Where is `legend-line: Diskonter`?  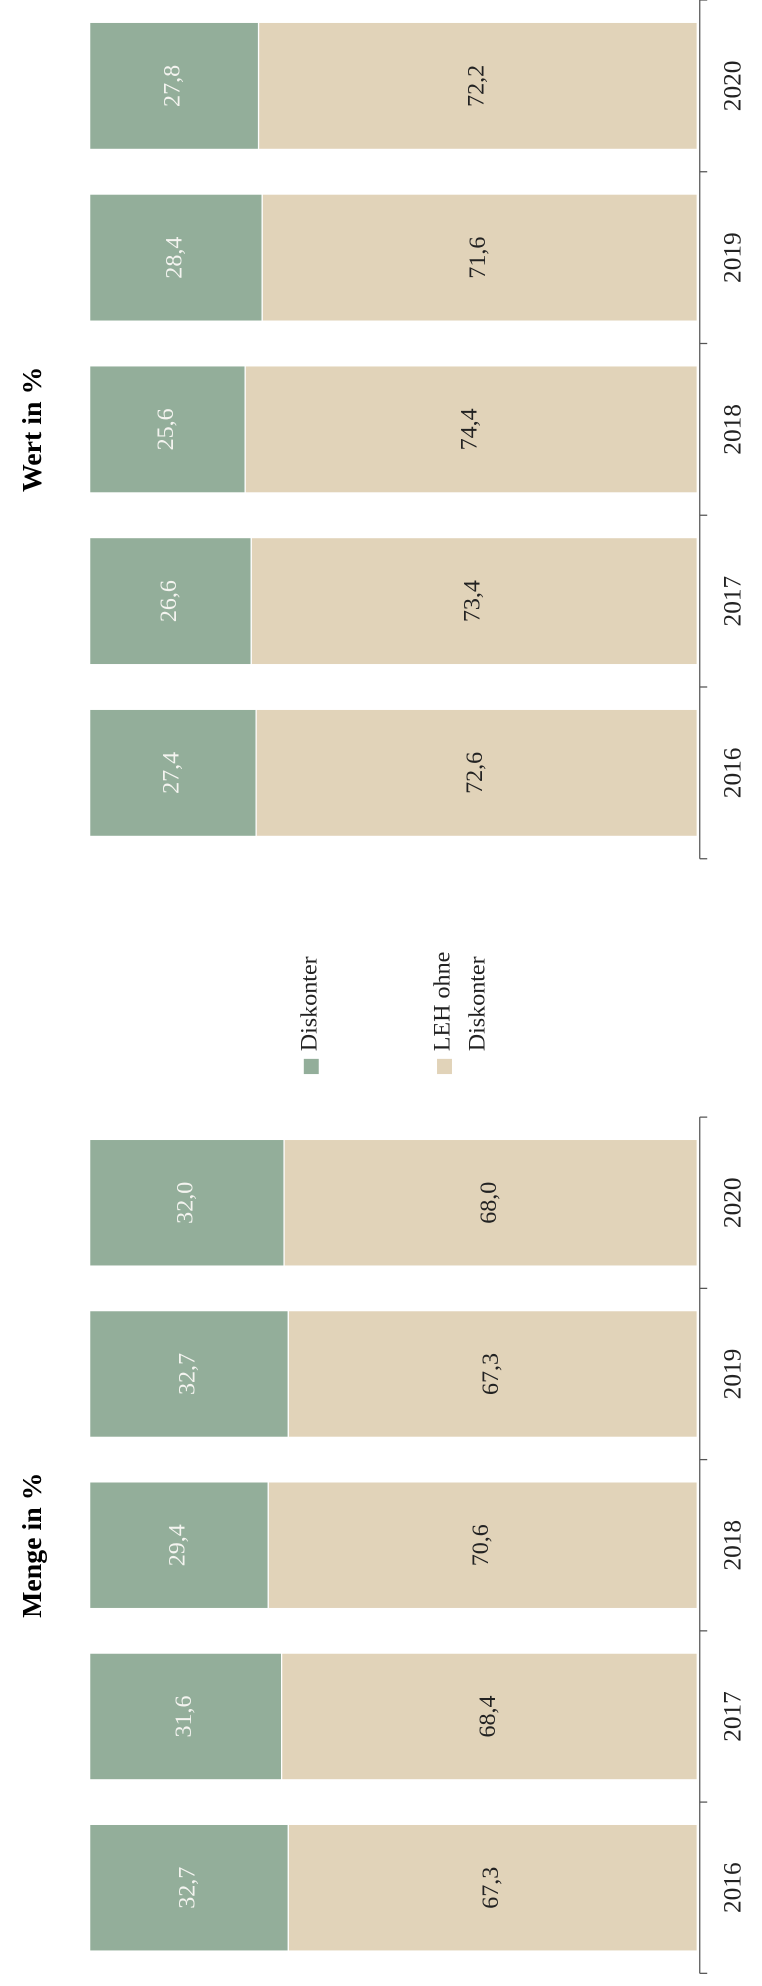
legend-line: Diskonter is located at coordinates (478, 1003).